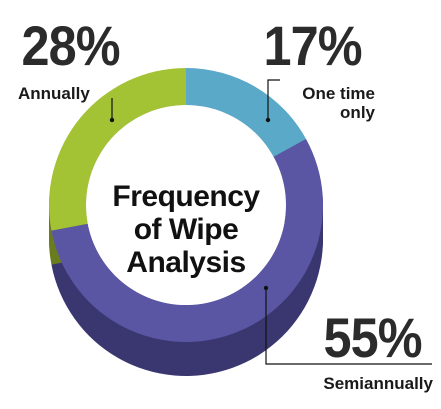 The width and height of the screenshot is (441, 409). I want to click on semiannually-category-label: Semiannually, so click(378, 383).